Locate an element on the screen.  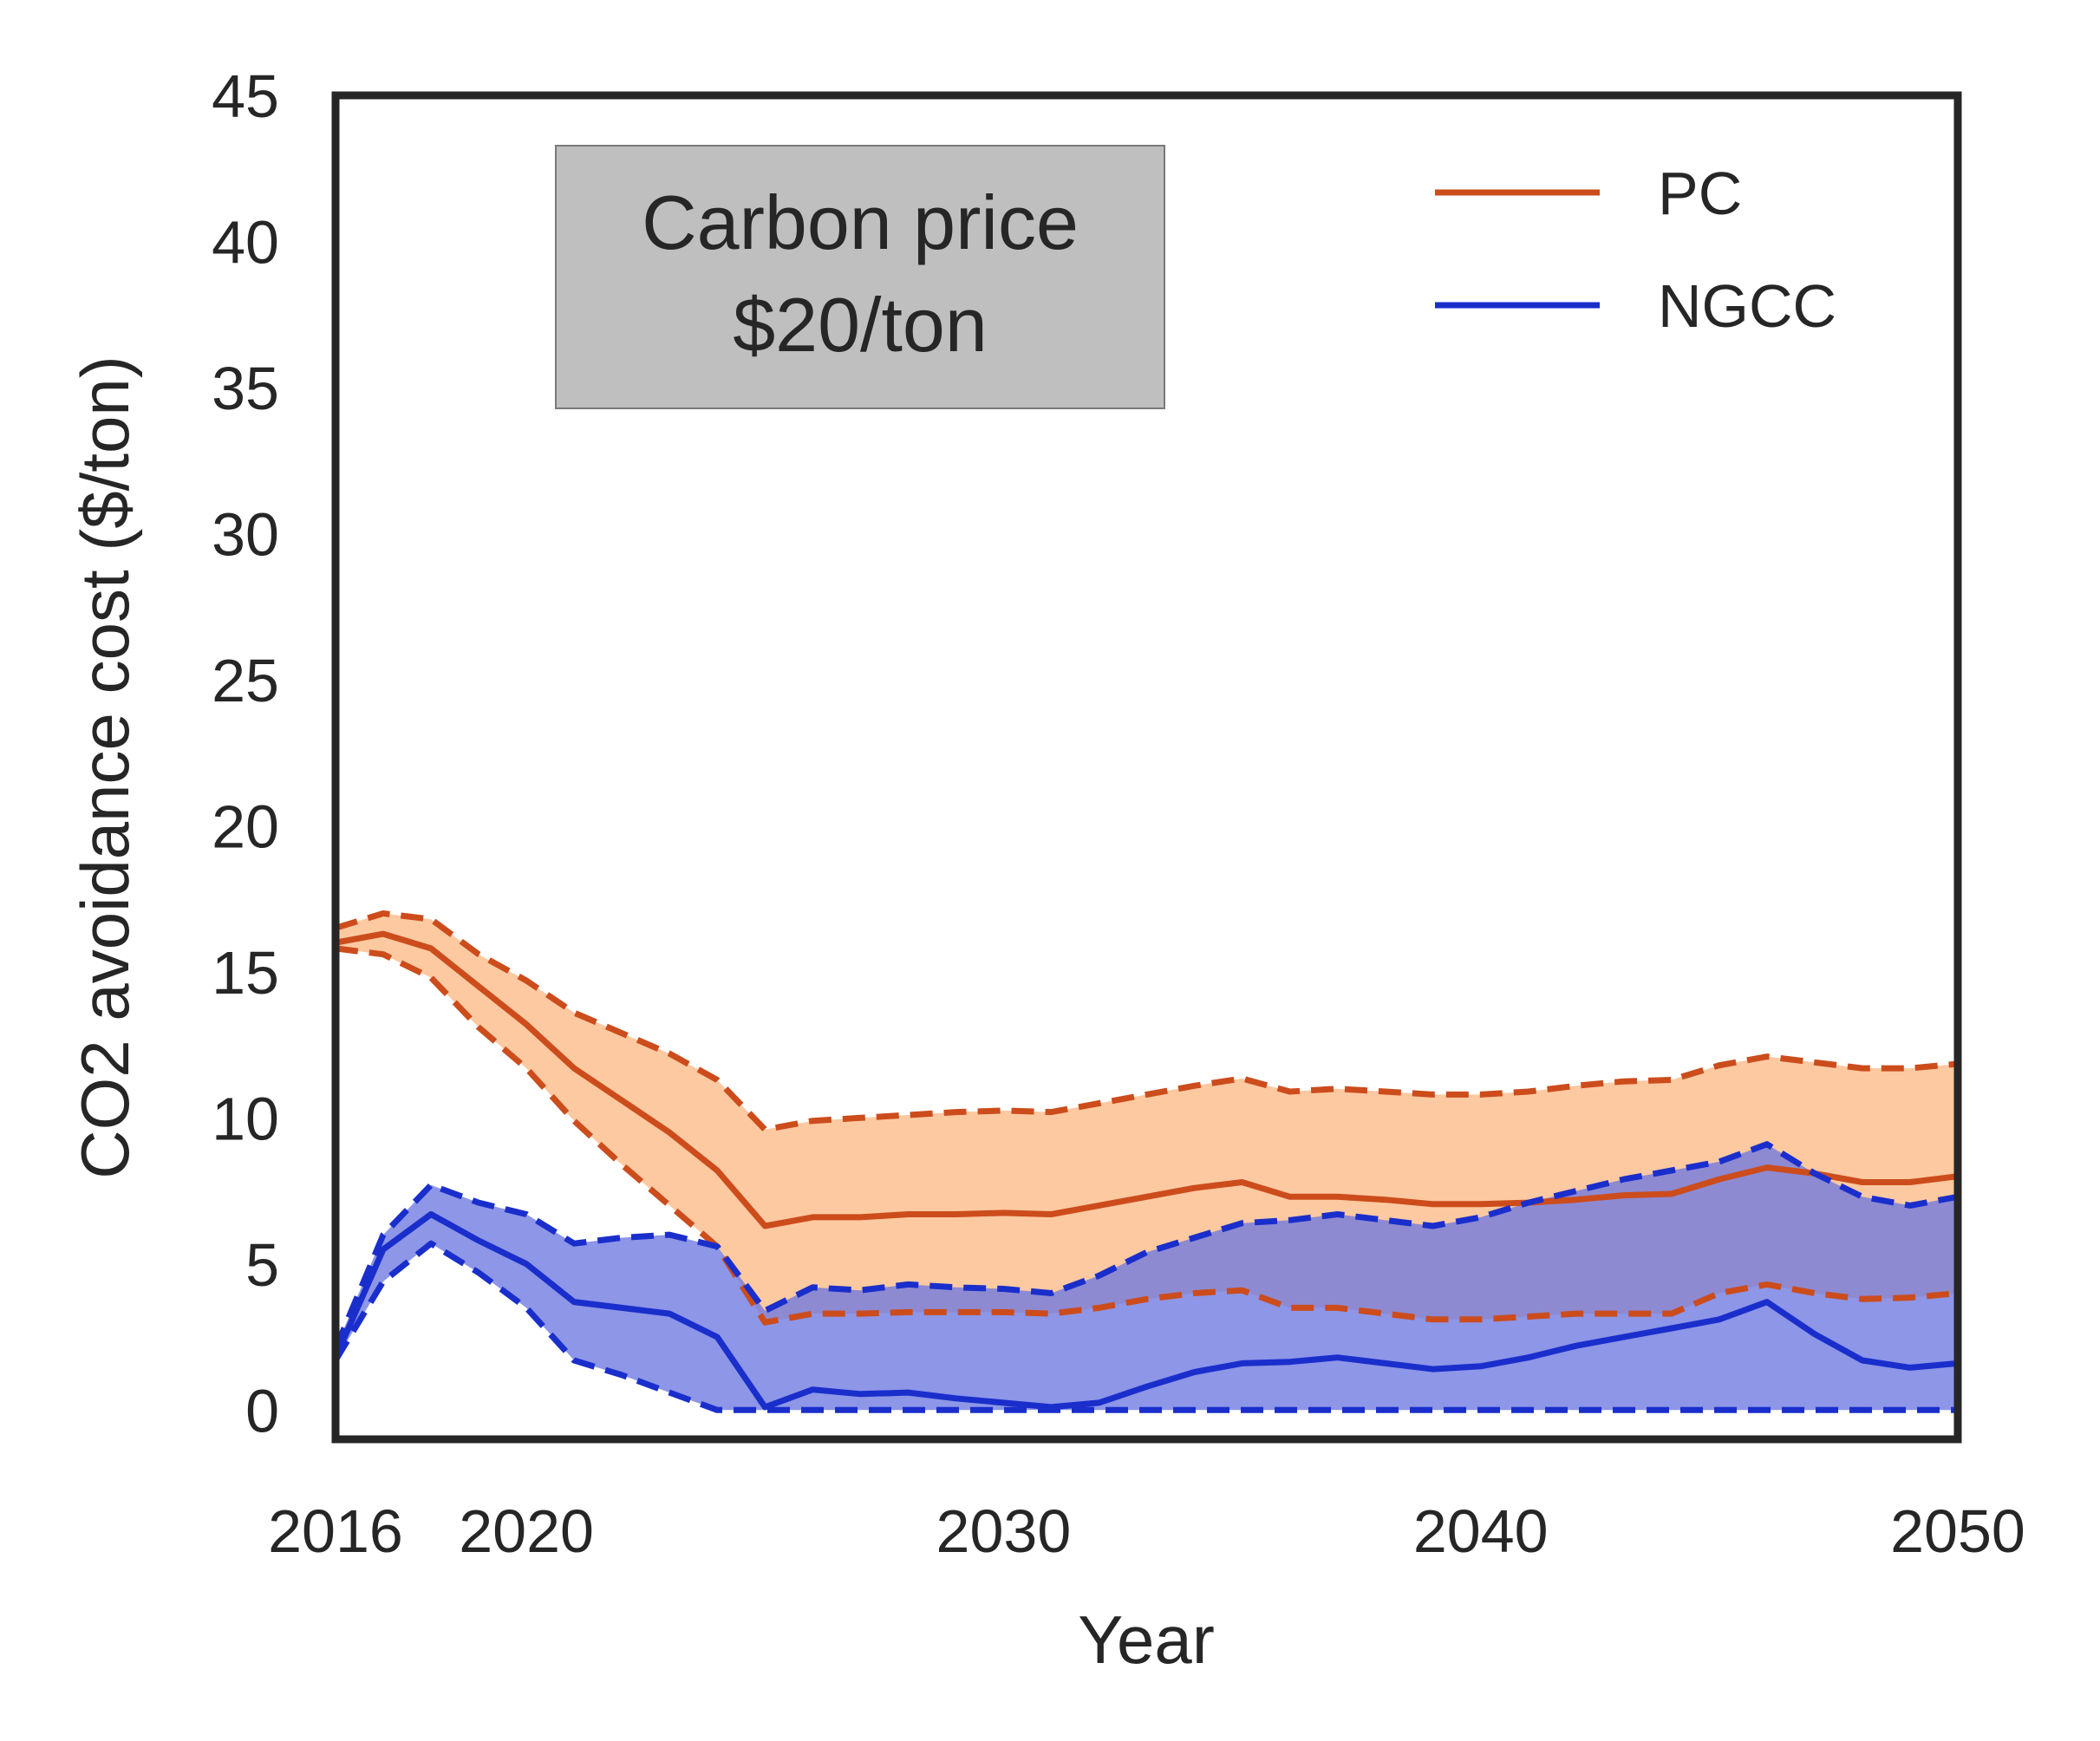
y-tick-labels: 0 5 10 15 20 25 30 35 40 45 is located at coordinates (245, 753).